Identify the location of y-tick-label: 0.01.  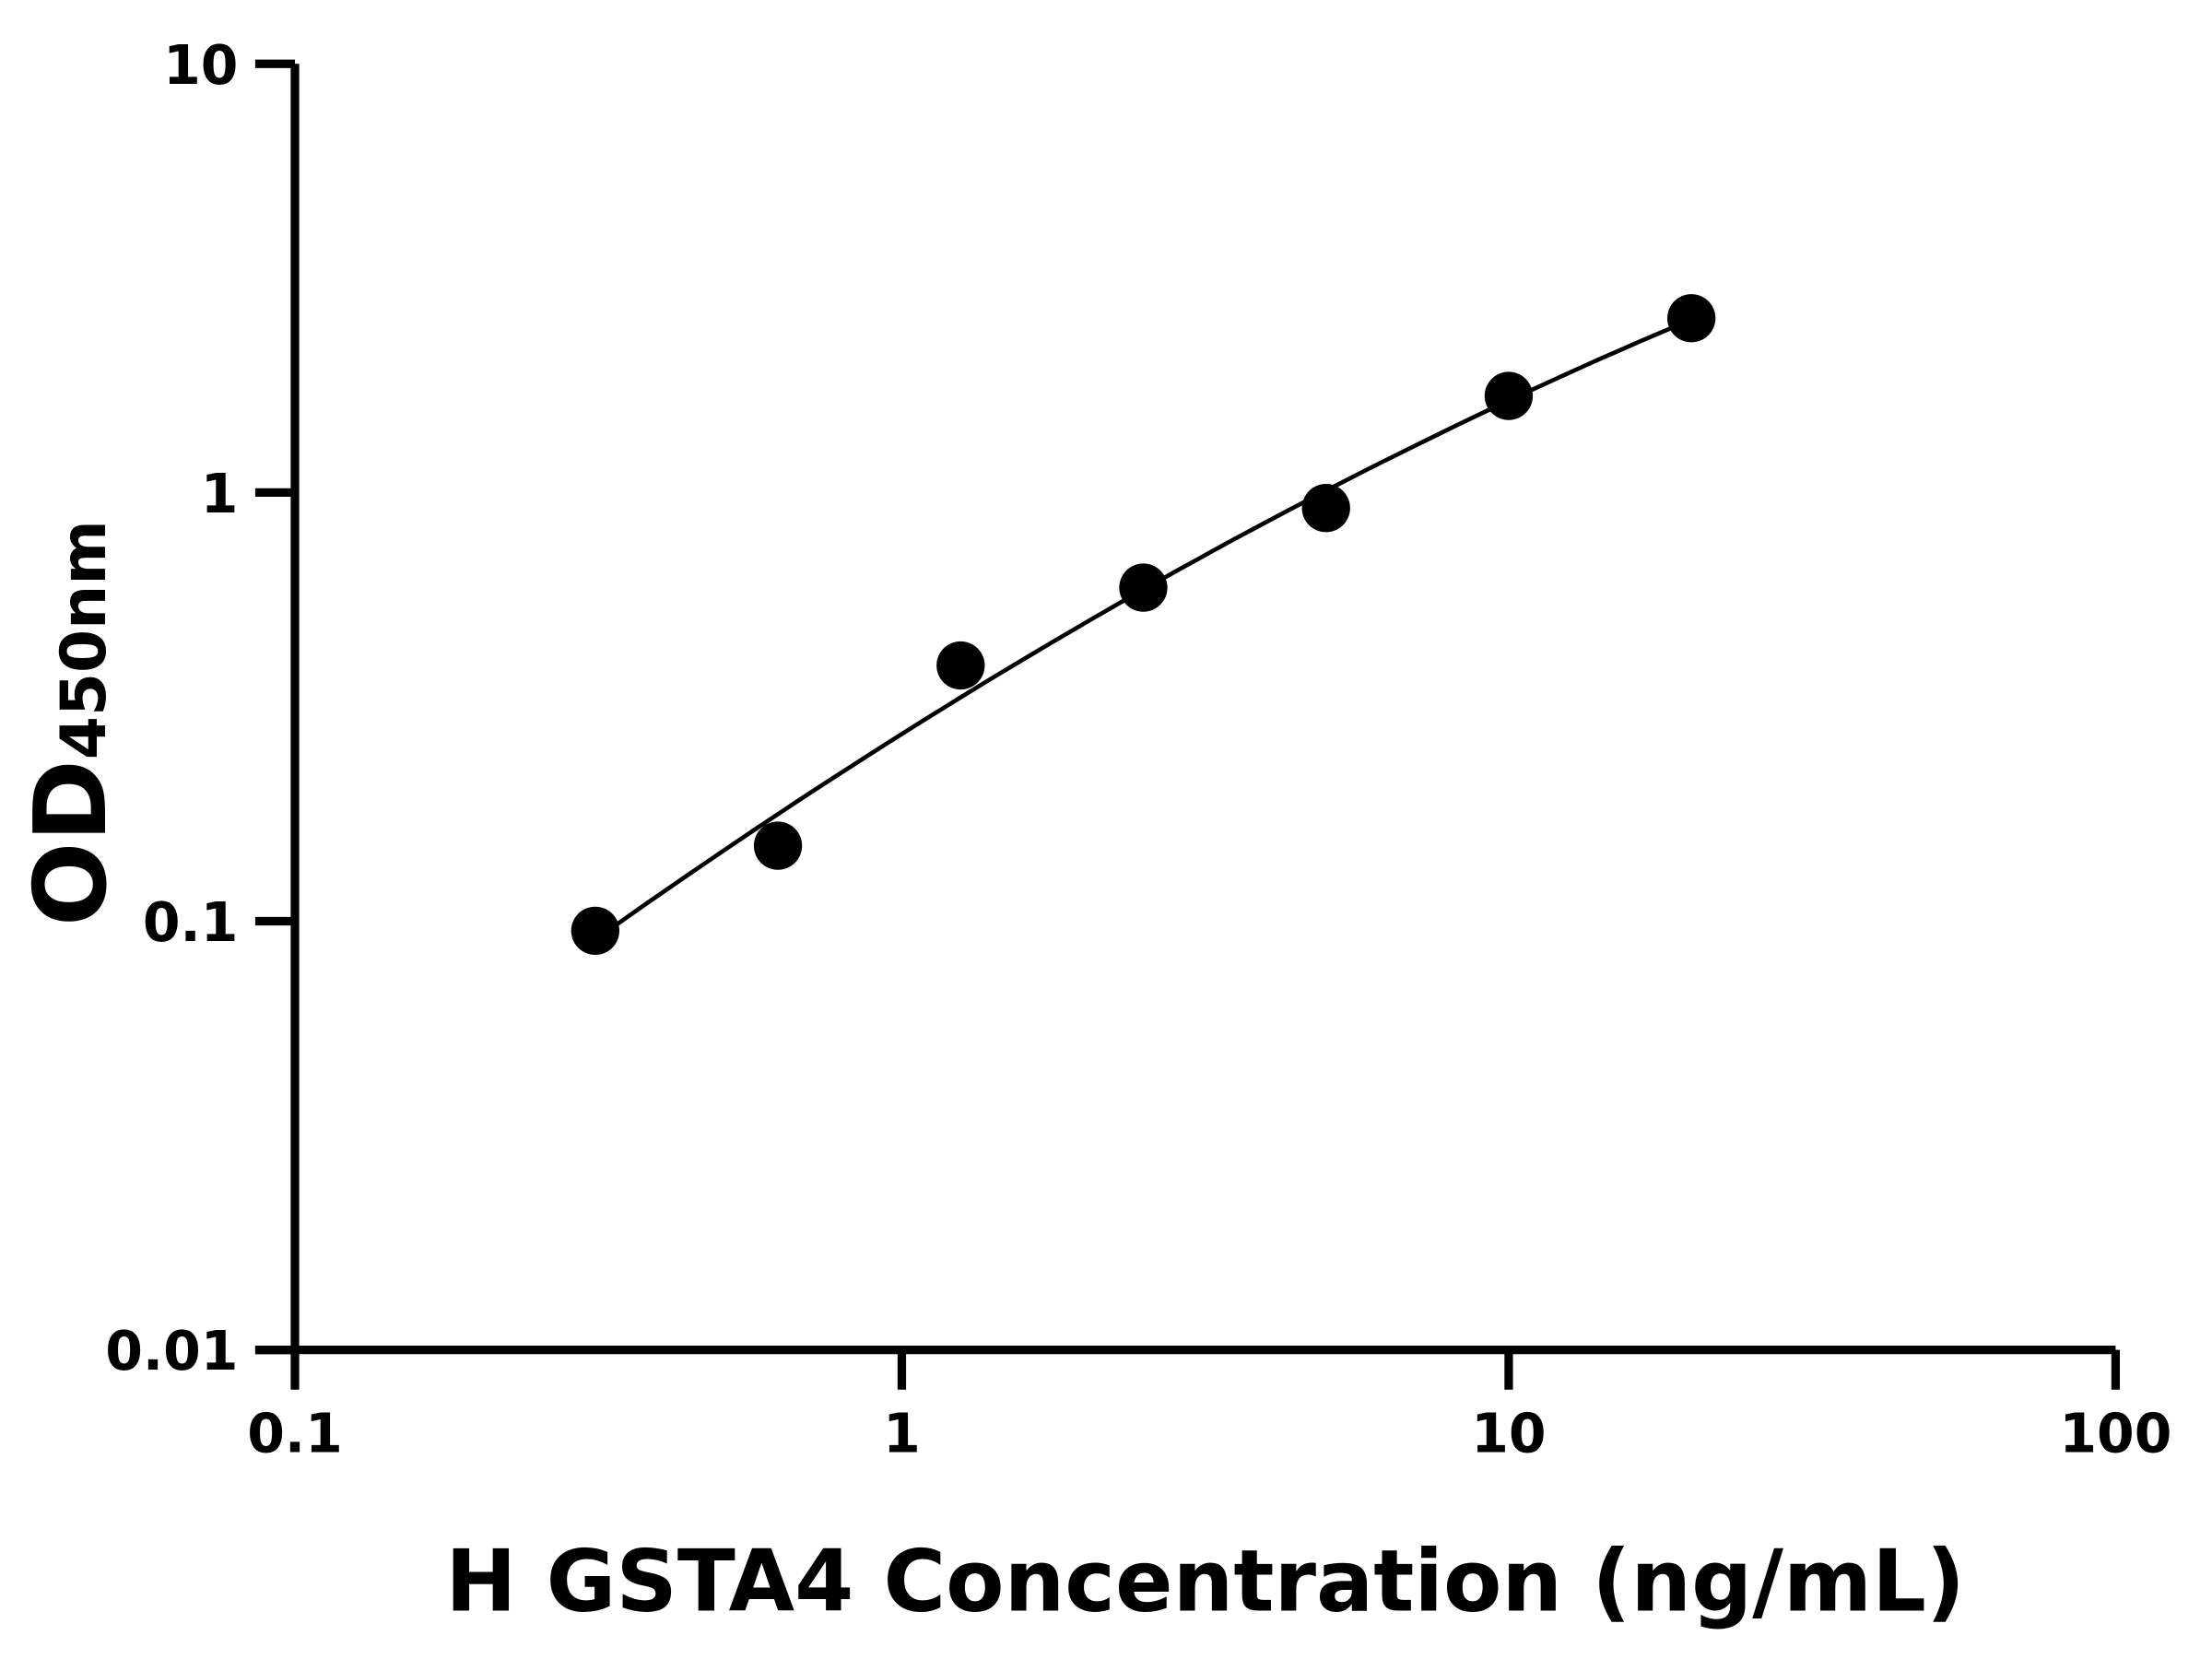
(171, 1351).